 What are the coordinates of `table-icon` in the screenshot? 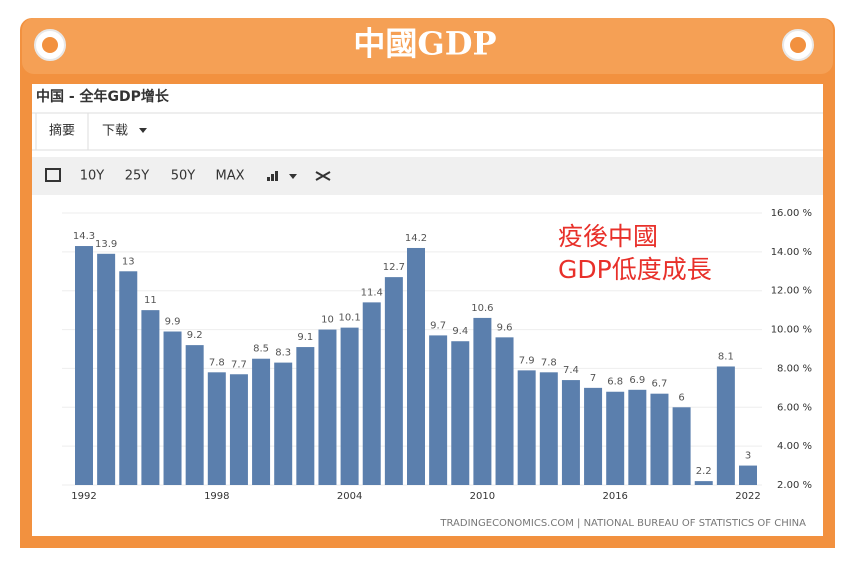 It's located at (53, 175).